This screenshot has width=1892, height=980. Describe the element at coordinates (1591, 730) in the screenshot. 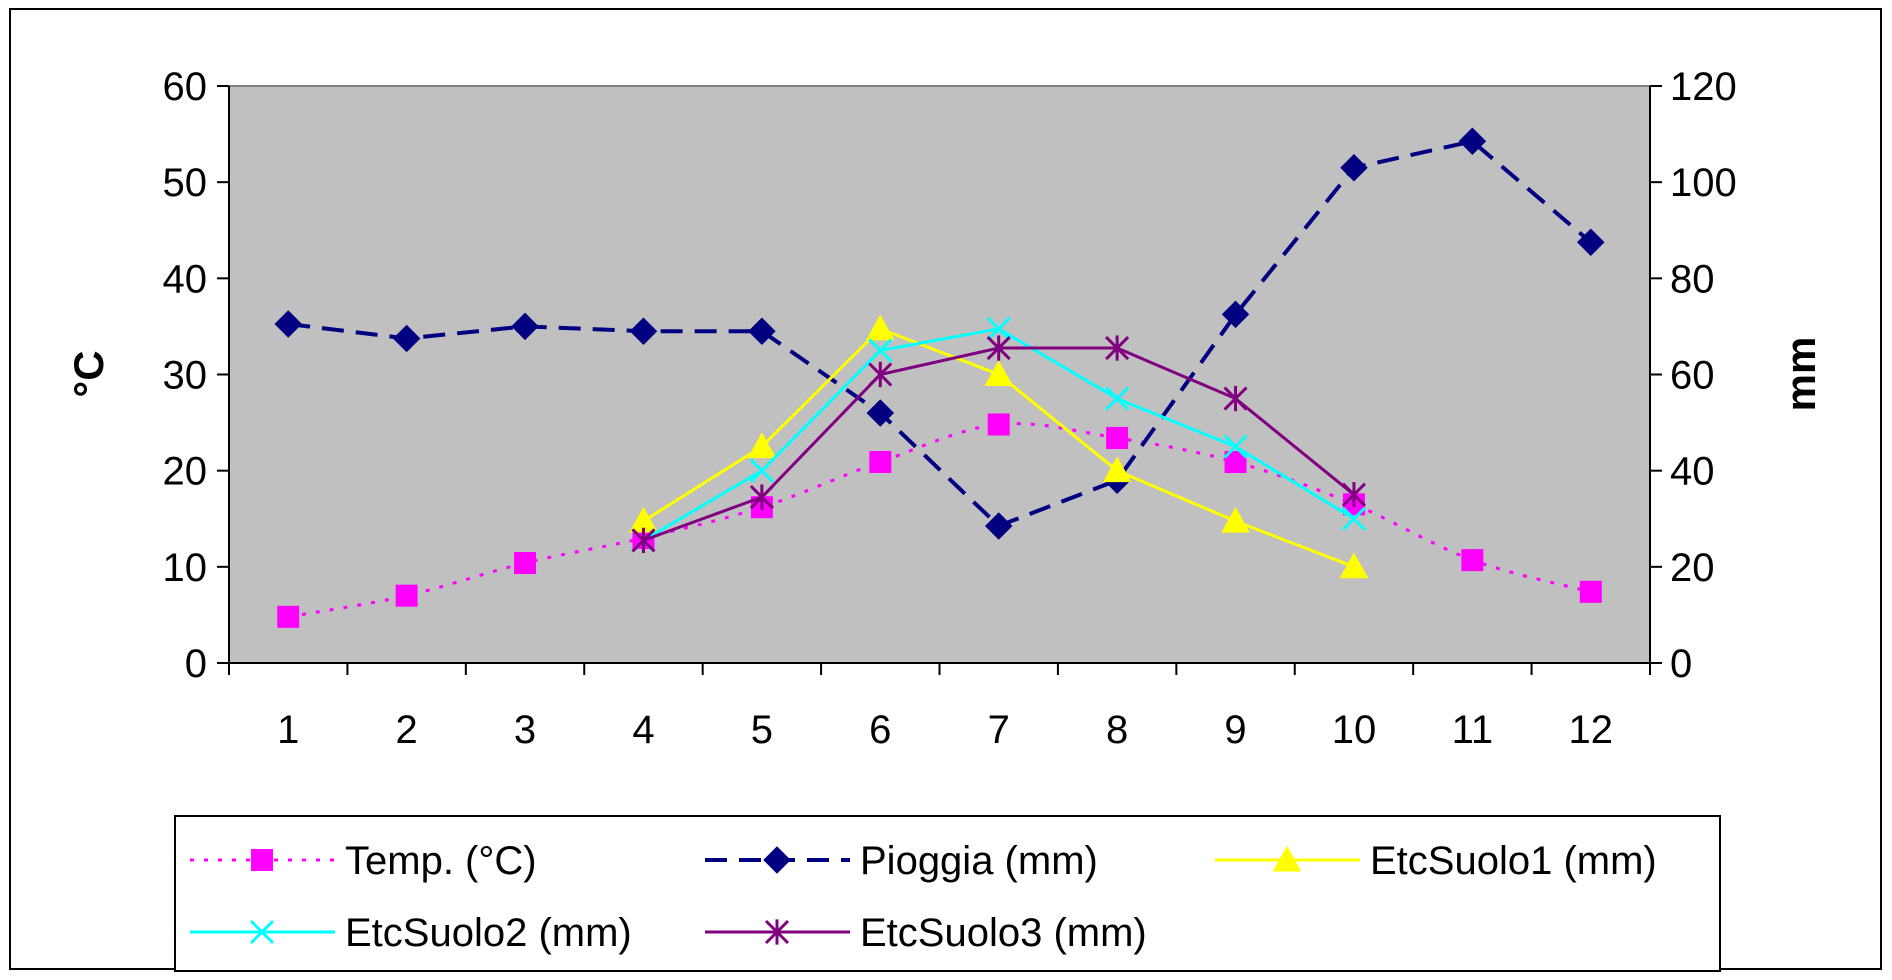

I see `x-tick-label: 12` at that location.